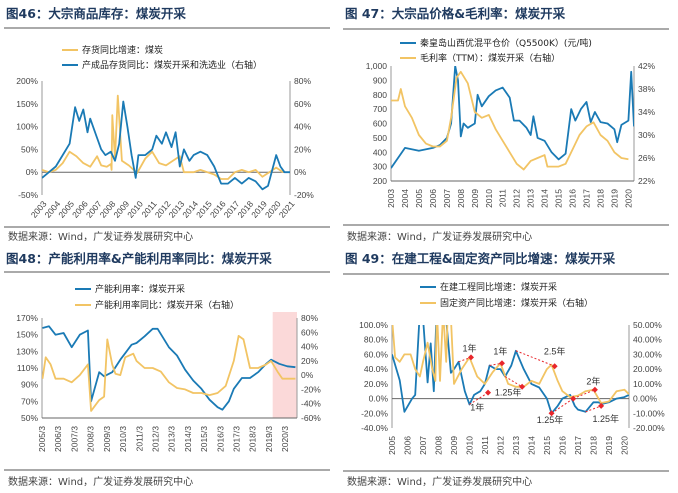 This screenshot has width=678, height=493. Describe the element at coordinates (188, 439) in the screenshot. I see `x-tick-label: 2014/3` at that location.